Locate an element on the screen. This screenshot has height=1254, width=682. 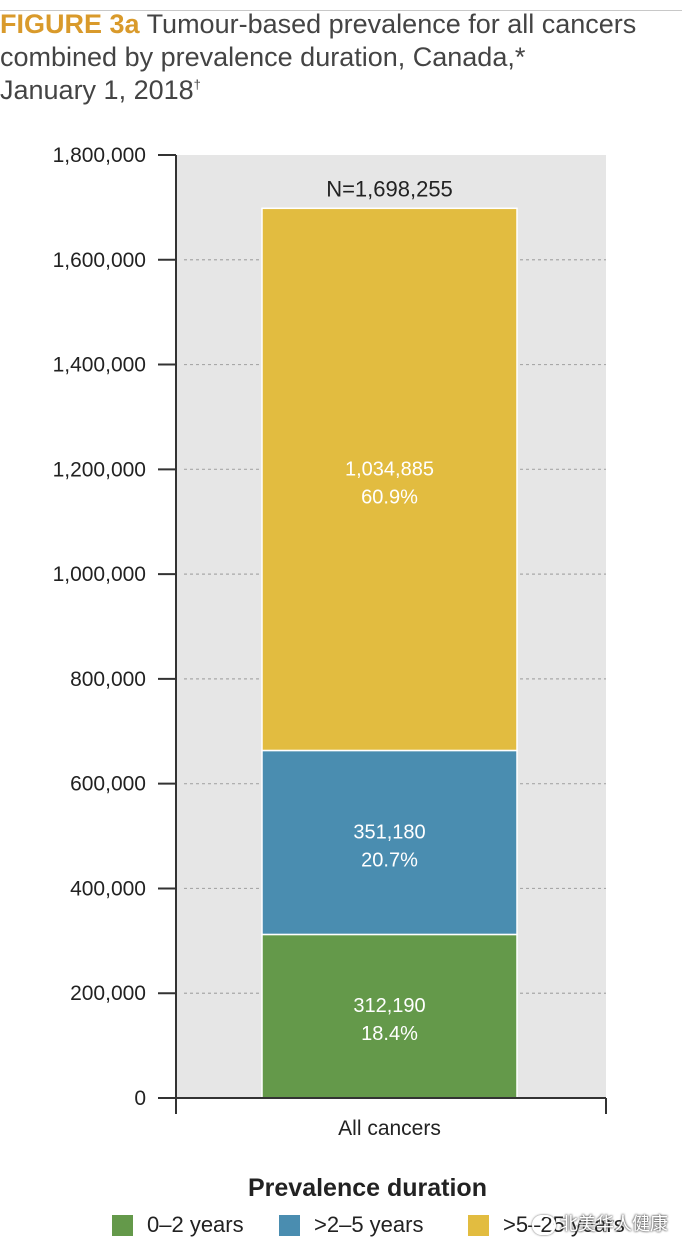
y-tick-label: 1,200,000 is located at coordinates (99, 469).